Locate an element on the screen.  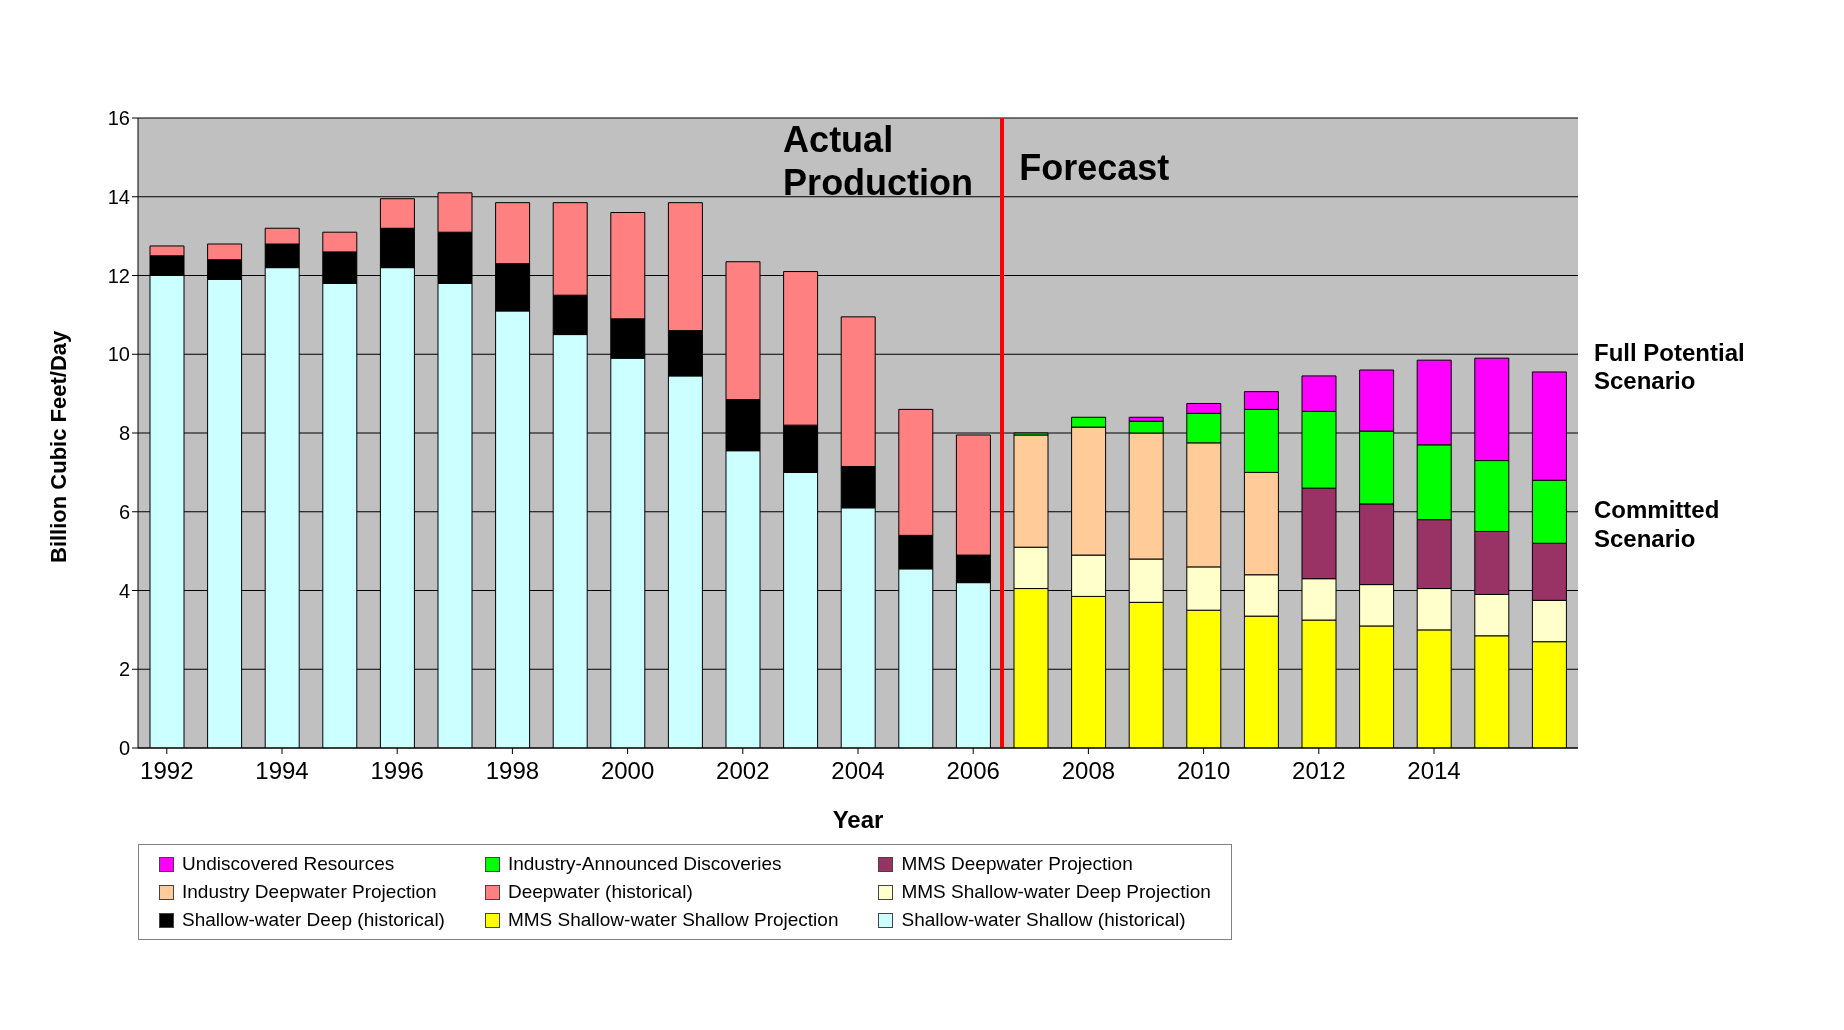
legend-label: MMS Shallow-water Shallow Projection is located at coordinates (673, 920).